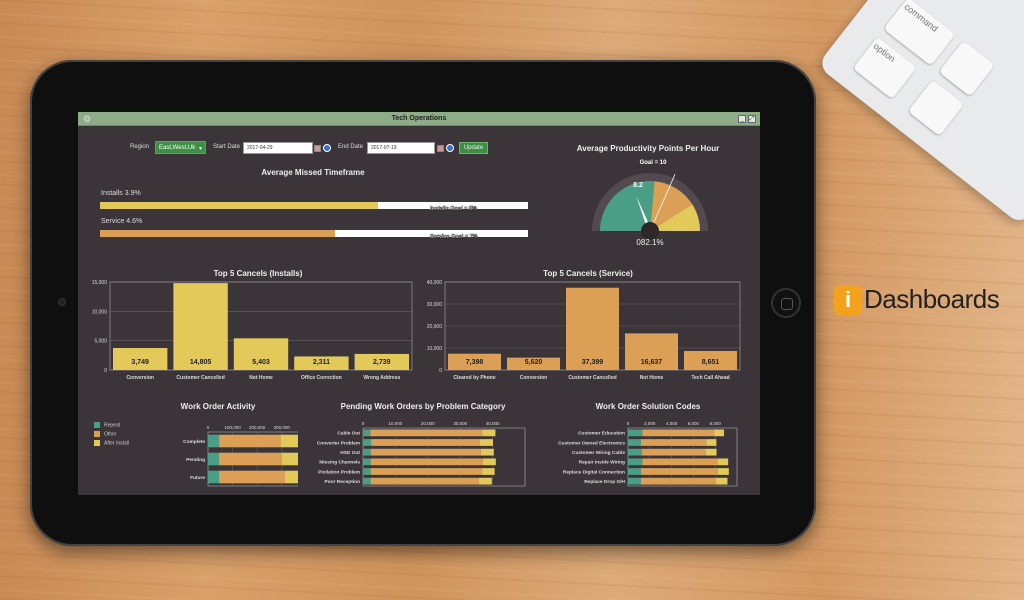  What do you see at coordinates (638, 185) in the screenshot?
I see `gauge-value-label: 8.2` at bounding box center [638, 185].